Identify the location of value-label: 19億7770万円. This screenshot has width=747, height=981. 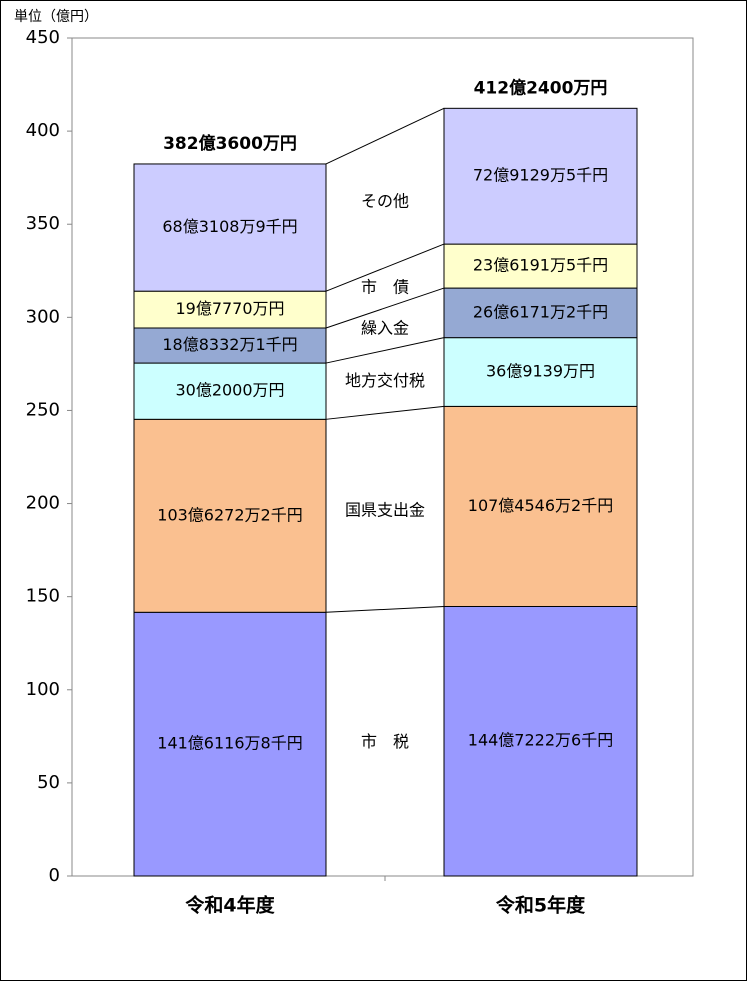
(229, 308).